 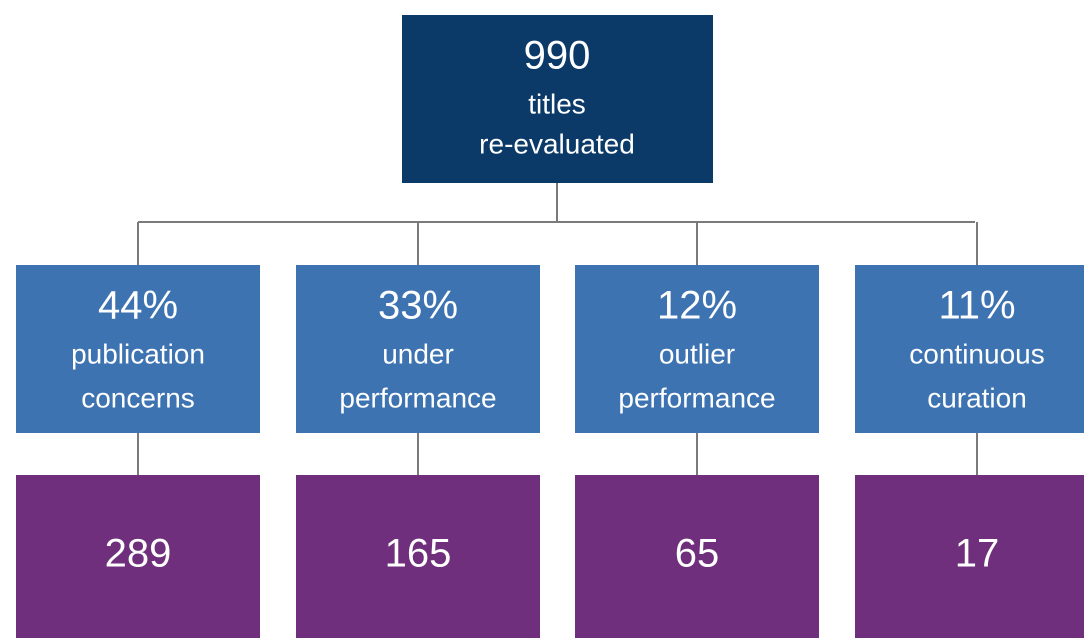 I want to click on count: 289, so click(x=138, y=554).